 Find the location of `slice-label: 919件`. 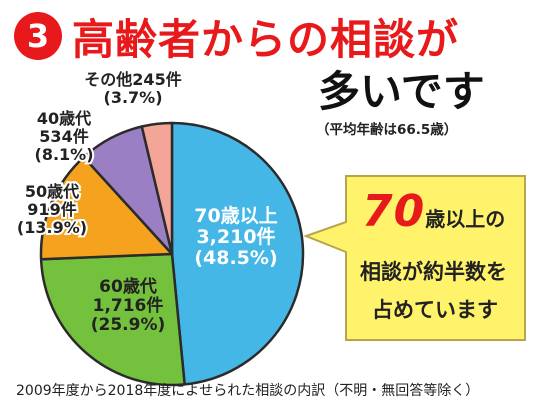

slice-label: 919件 is located at coordinates (51, 209).